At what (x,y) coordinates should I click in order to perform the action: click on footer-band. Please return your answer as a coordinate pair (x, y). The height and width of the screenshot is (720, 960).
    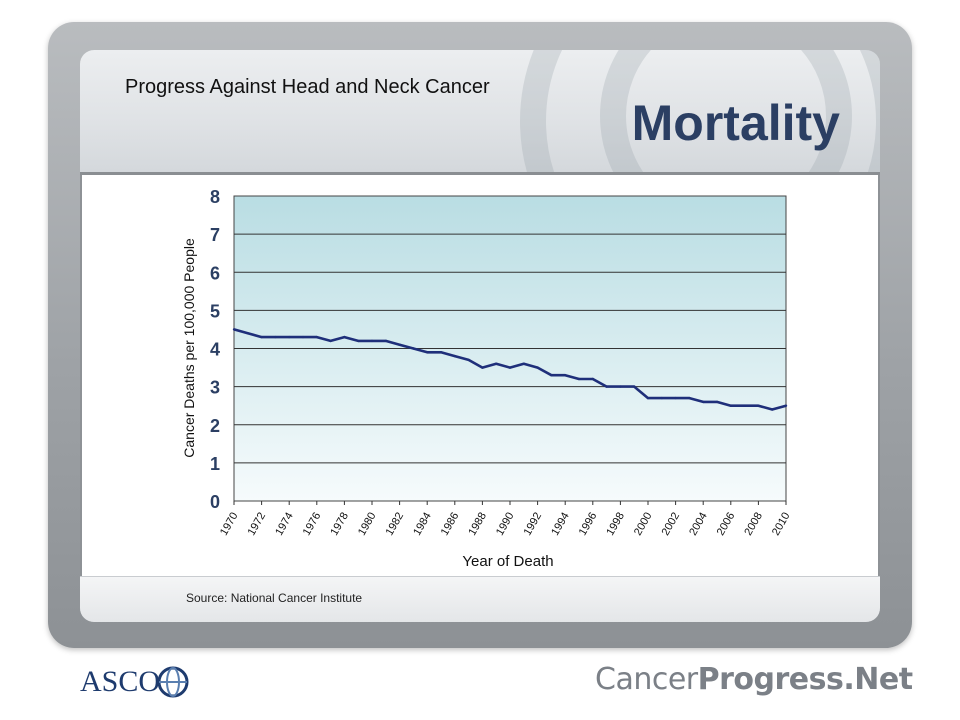
    Looking at the image, I should click on (480, 599).